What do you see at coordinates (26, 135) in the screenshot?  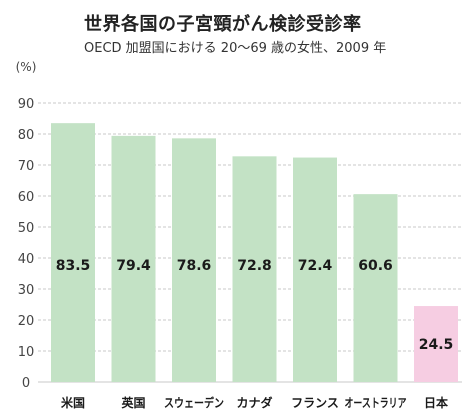 I see `y-tick-label: 80` at bounding box center [26, 135].